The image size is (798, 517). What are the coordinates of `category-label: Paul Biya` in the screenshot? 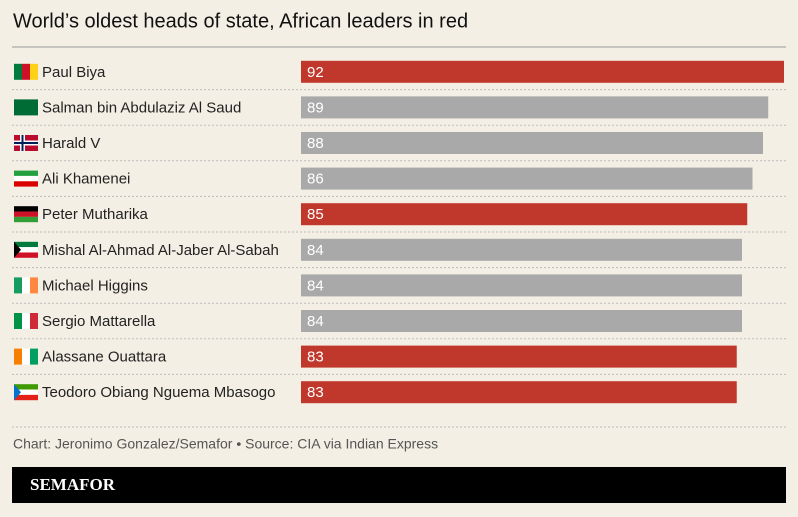 It's located at (74, 72).